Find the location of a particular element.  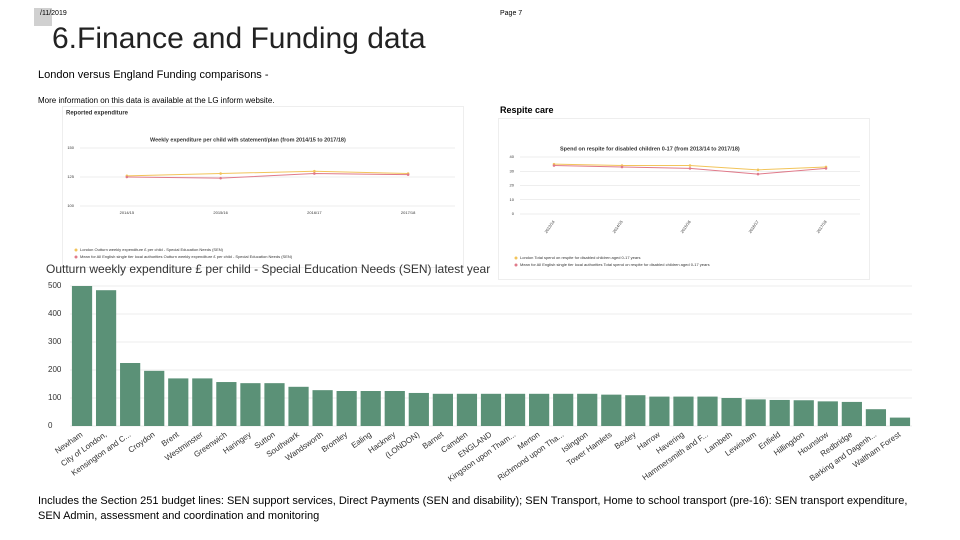

x-tick-label: 2013/14 is located at coordinates (549, 226).